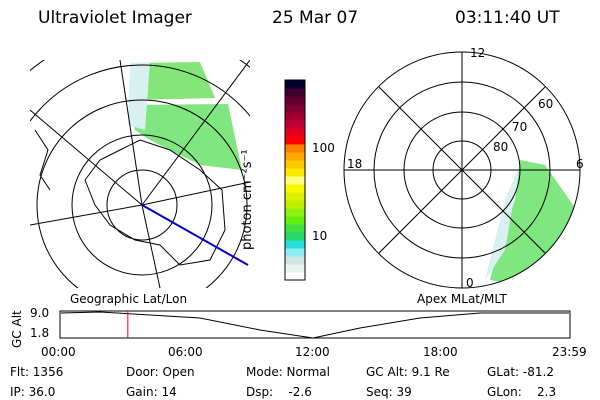  I want to click on colorbar, so click(295, 180).